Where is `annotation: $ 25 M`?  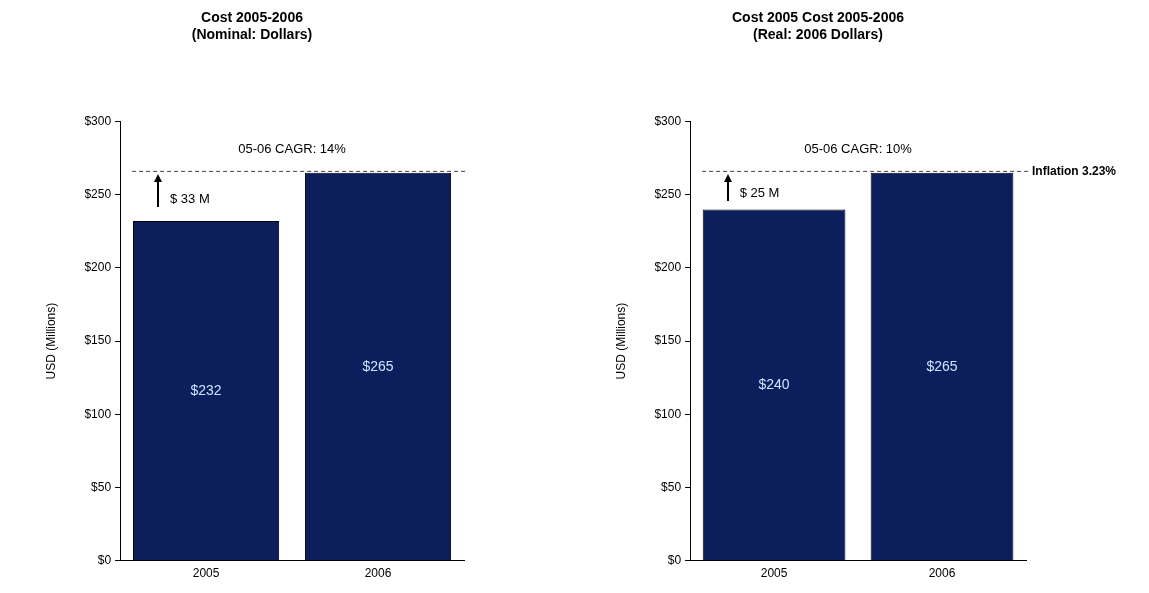
annotation: $ 25 M is located at coordinates (759, 192).